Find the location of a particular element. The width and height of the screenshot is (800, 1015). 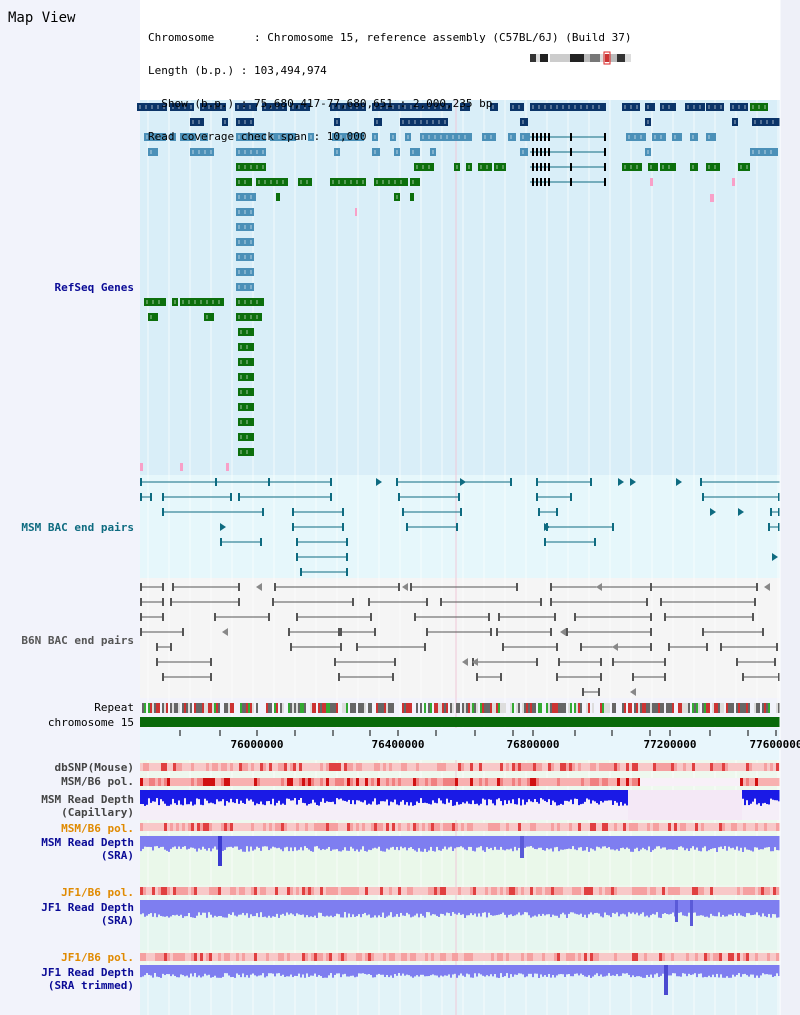

msm-bac-label: MSM BAC end pairs is located at coordinates (77, 527).